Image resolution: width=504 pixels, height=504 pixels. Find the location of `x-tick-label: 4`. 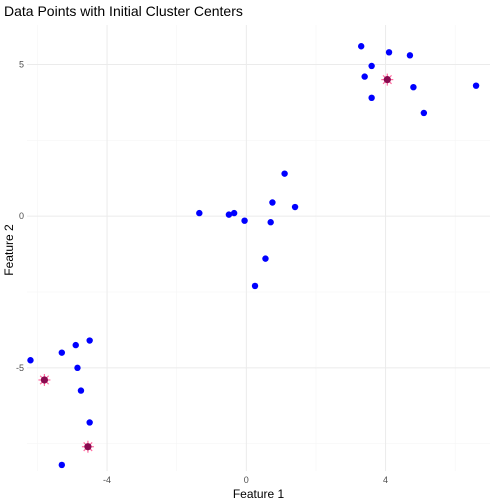

x-tick-label: 4 is located at coordinates (385, 480).